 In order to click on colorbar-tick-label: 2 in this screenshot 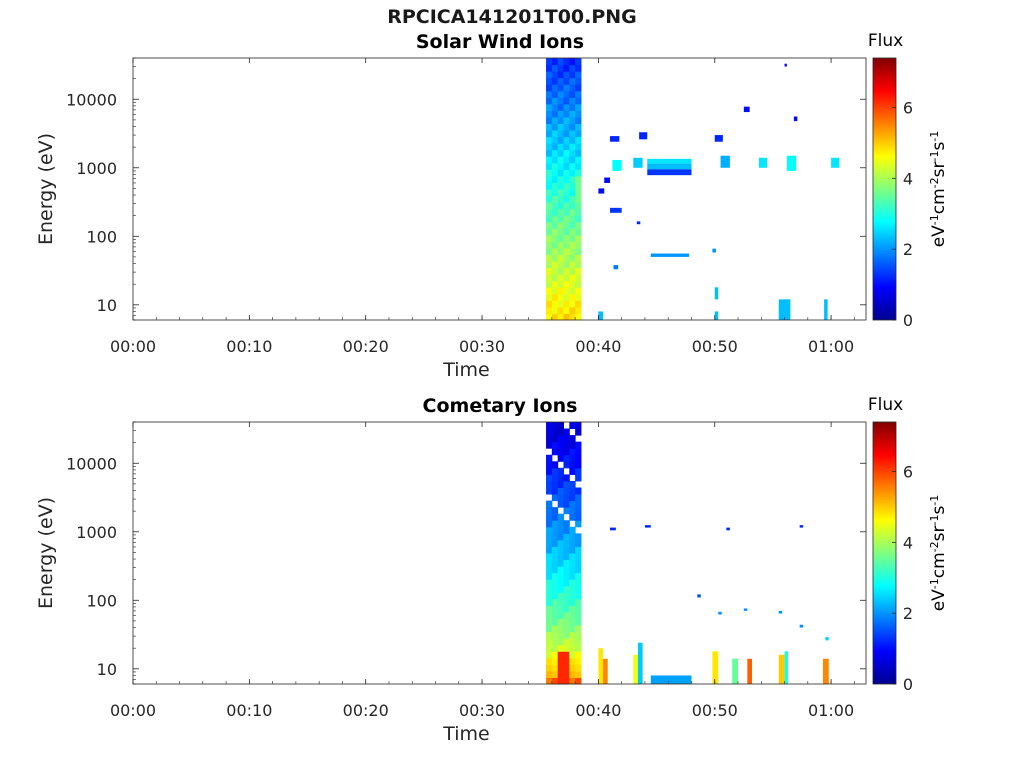, I will do `click(908, 613)`.